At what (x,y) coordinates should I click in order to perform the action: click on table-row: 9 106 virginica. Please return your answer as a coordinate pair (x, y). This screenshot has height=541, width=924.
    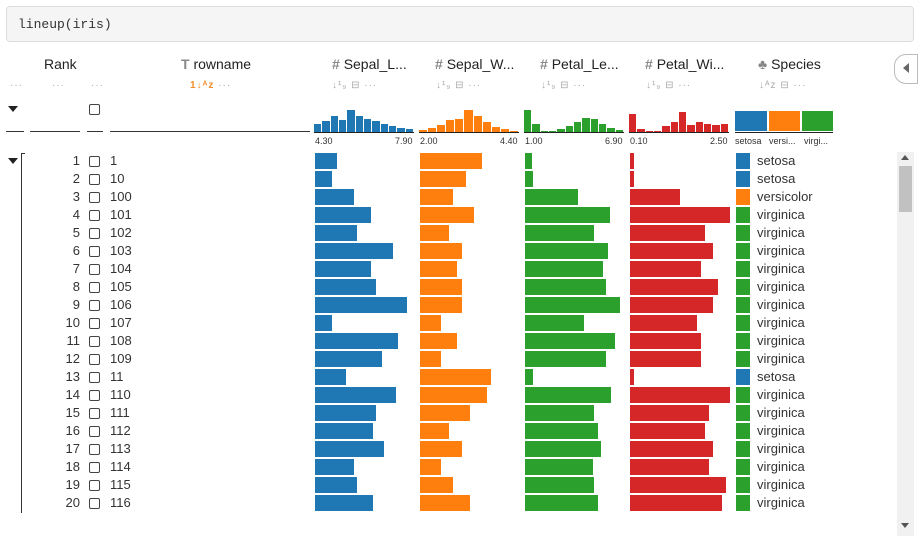
    Looking at the image, I should click on (450, 305).